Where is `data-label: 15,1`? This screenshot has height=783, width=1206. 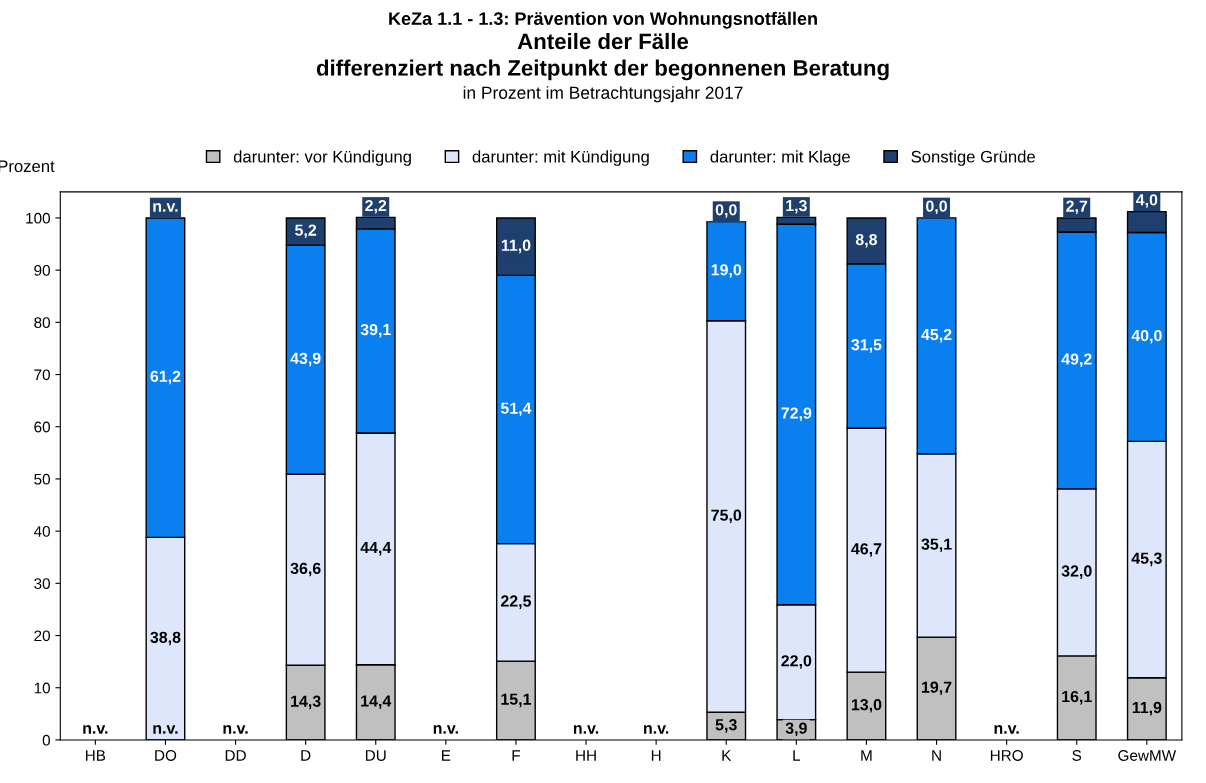
data-label: 15,1 is located at coordinates (516, 700).